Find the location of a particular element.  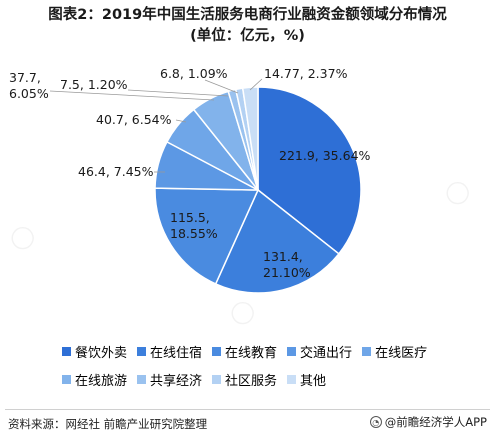

legend-item-9: 其他 is located at coordinates (306, 379).